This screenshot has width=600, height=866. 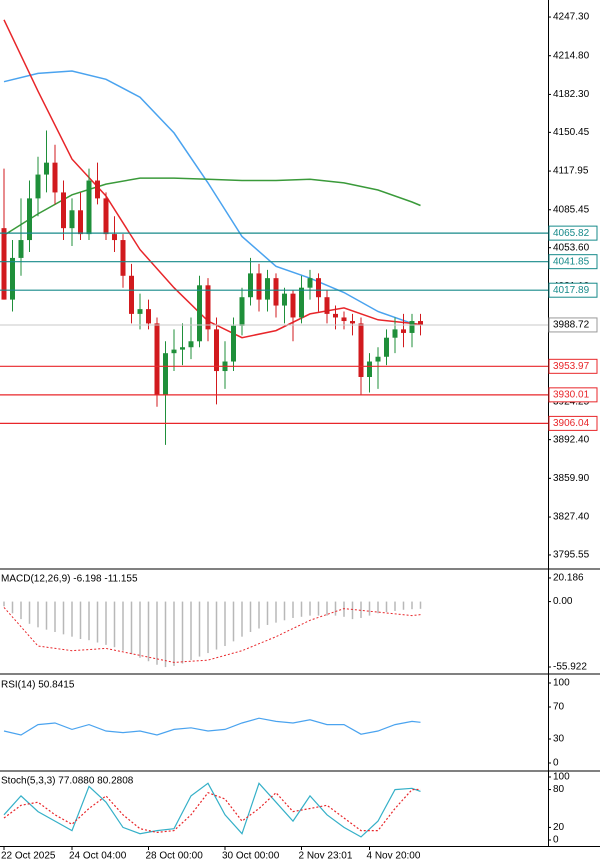 I want to click on y-tick-label: 3892.40, so click(x=571, y=439).